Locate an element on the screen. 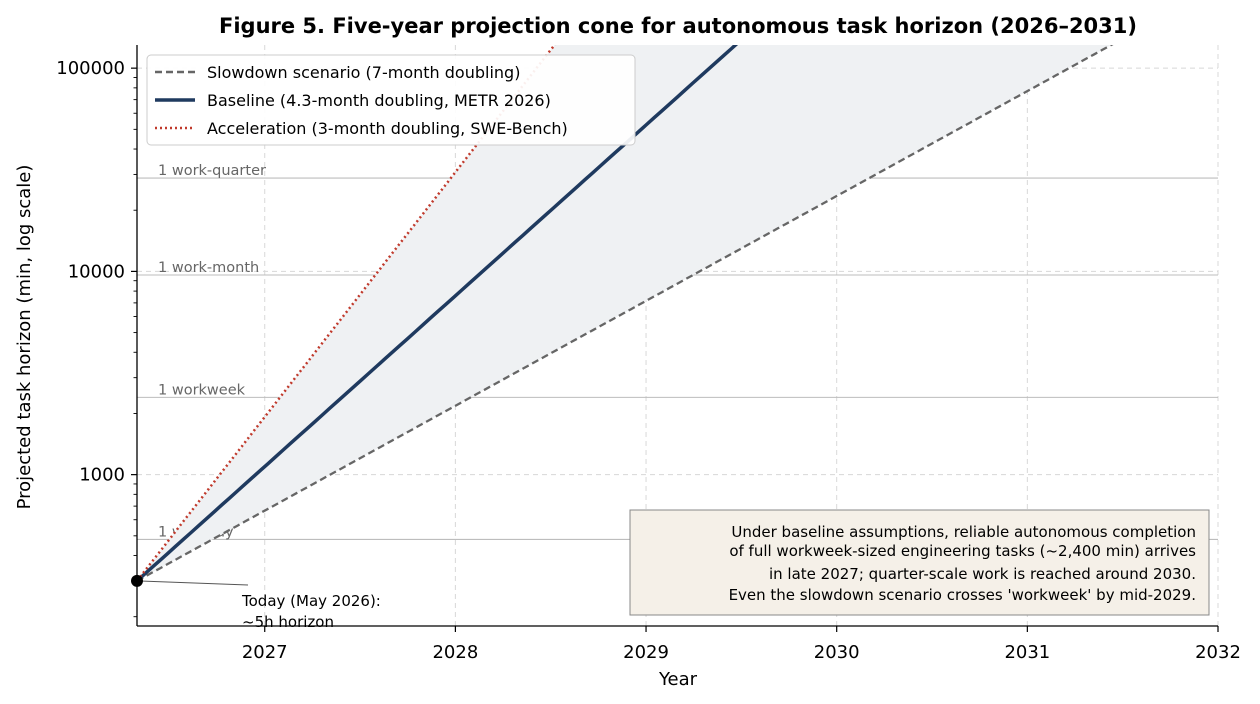  x-ticks: 2027 2028 2029 2030 2031 2032 is located at coordinates (741, 644).